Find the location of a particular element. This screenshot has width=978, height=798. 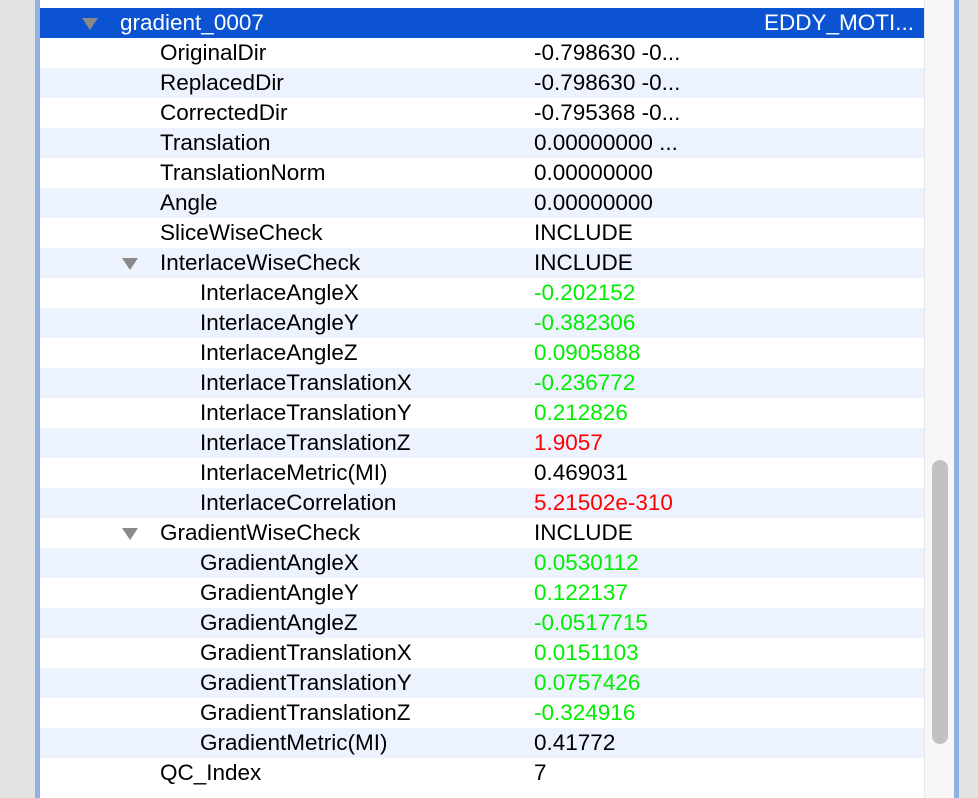

row-name: GradientTranslationY is located at coordinates (306, 682).